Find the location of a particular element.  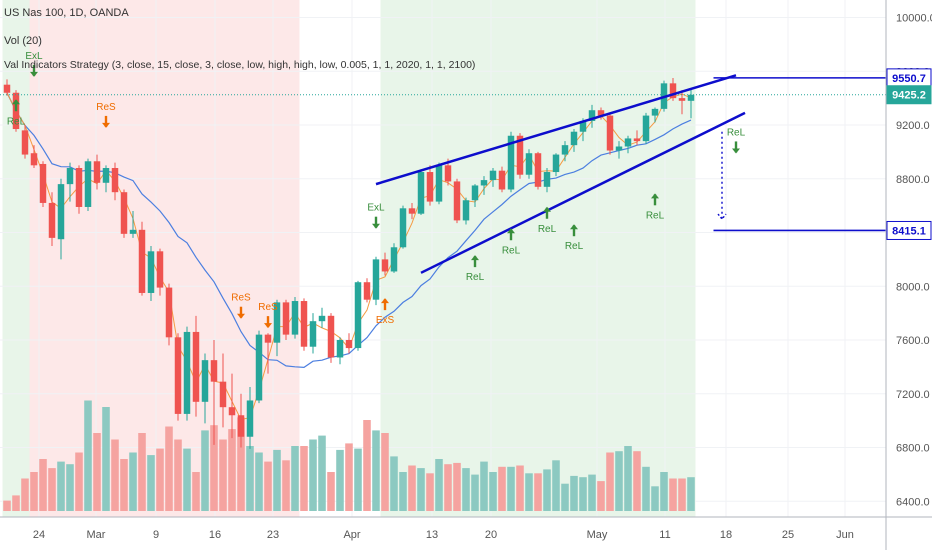

y-tick-label: 10000.0 is located at coordinates (914, 19).